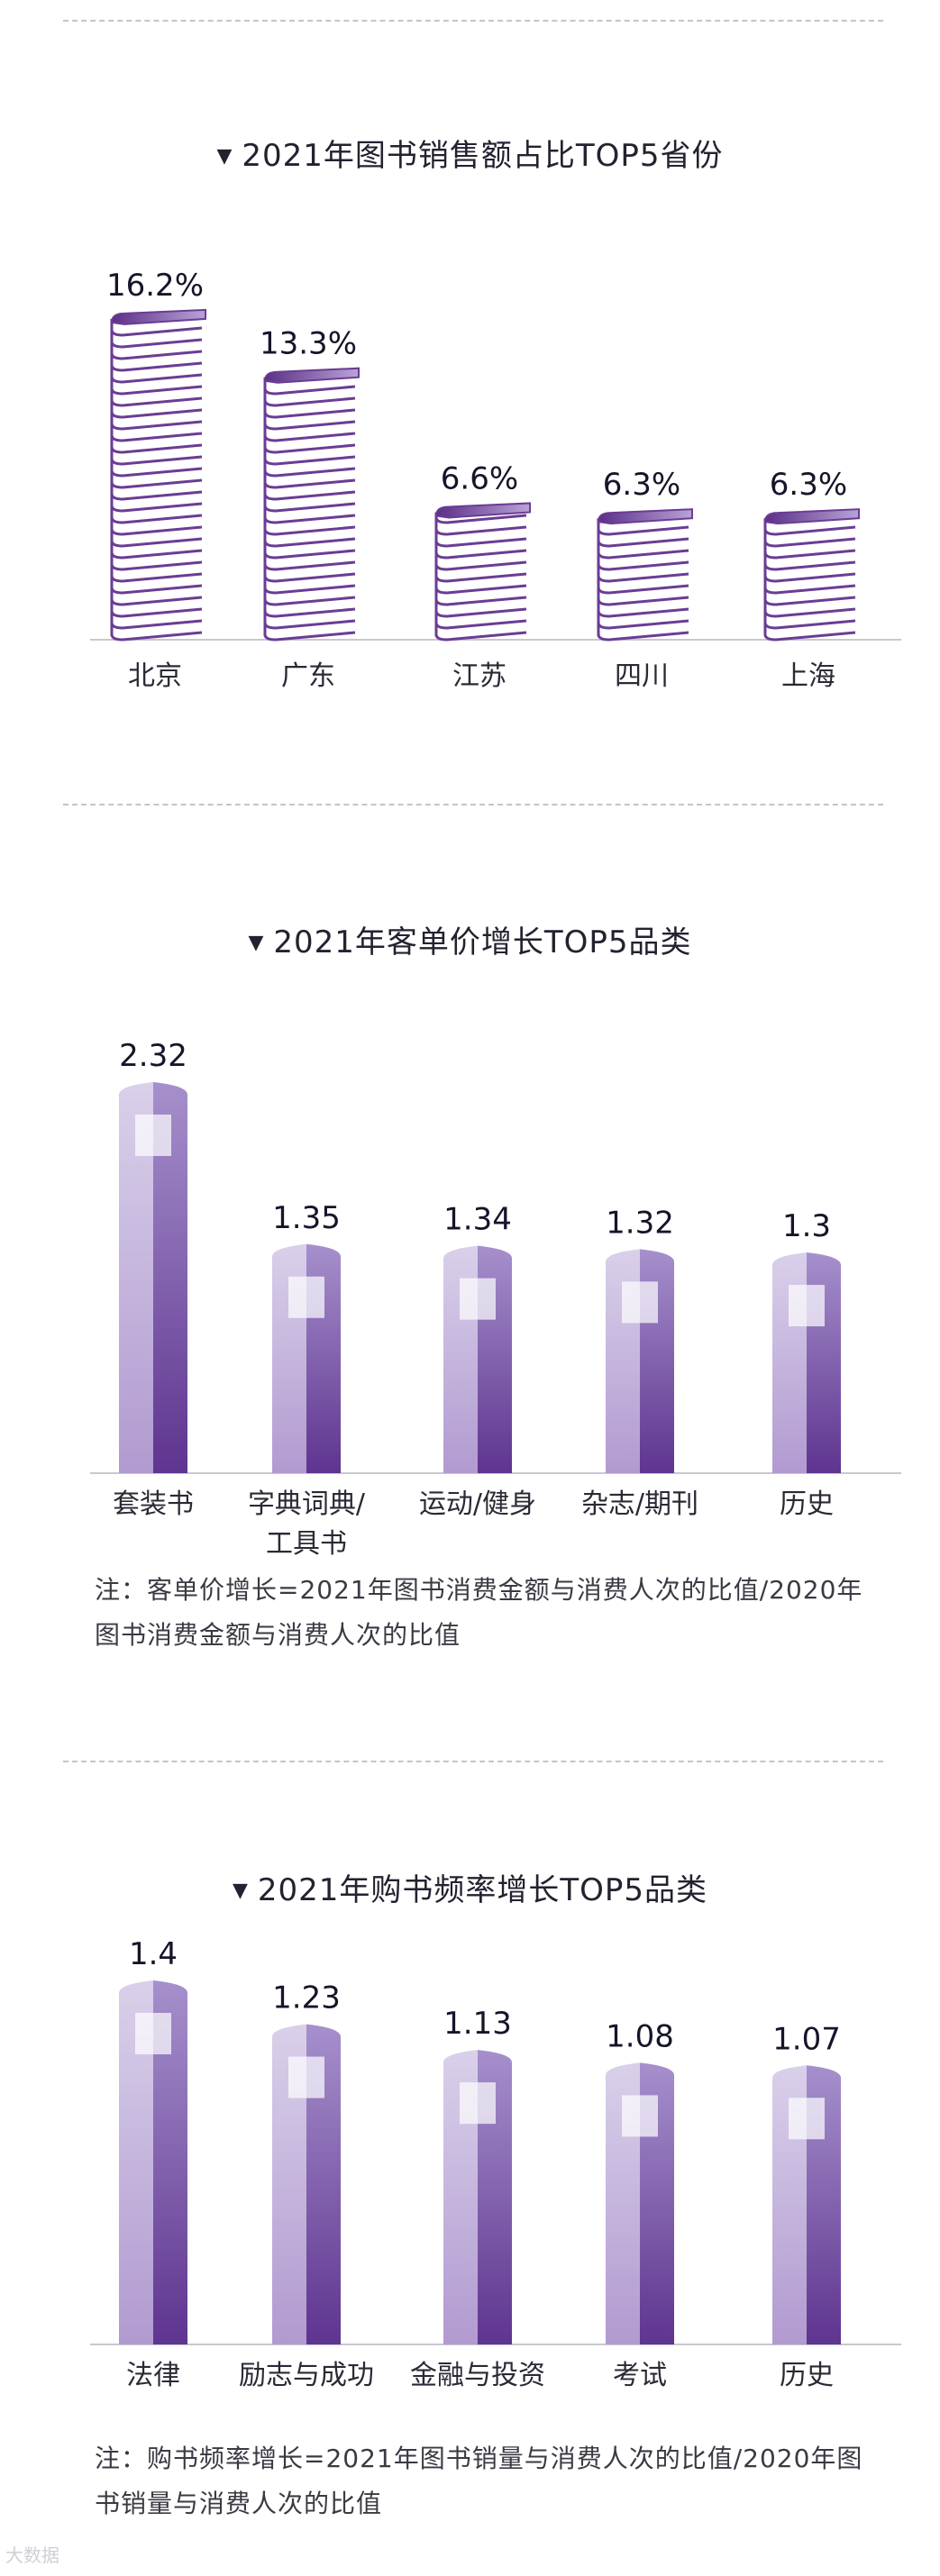 This screenshot has height=2576, width=940. Describe the element at coordinates (32, 2555) in the screenshot. I see `watermark: 大数据` at that location.